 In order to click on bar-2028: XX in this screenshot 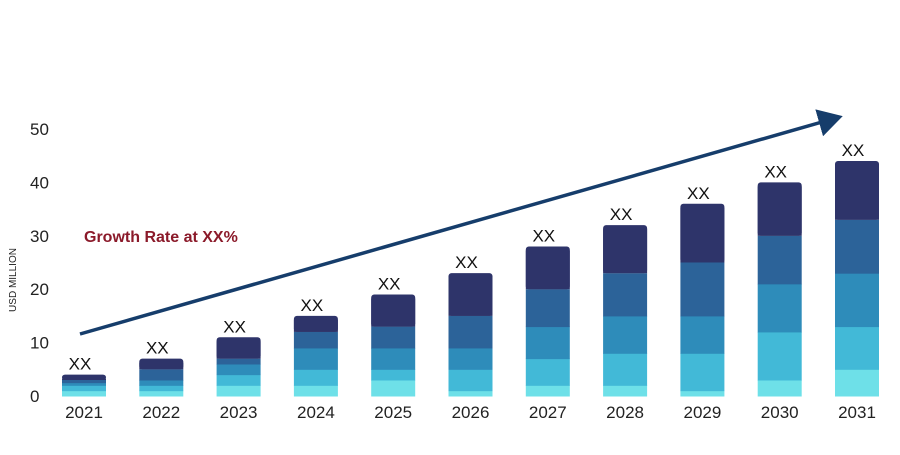, I will do `click(625, 301)`.